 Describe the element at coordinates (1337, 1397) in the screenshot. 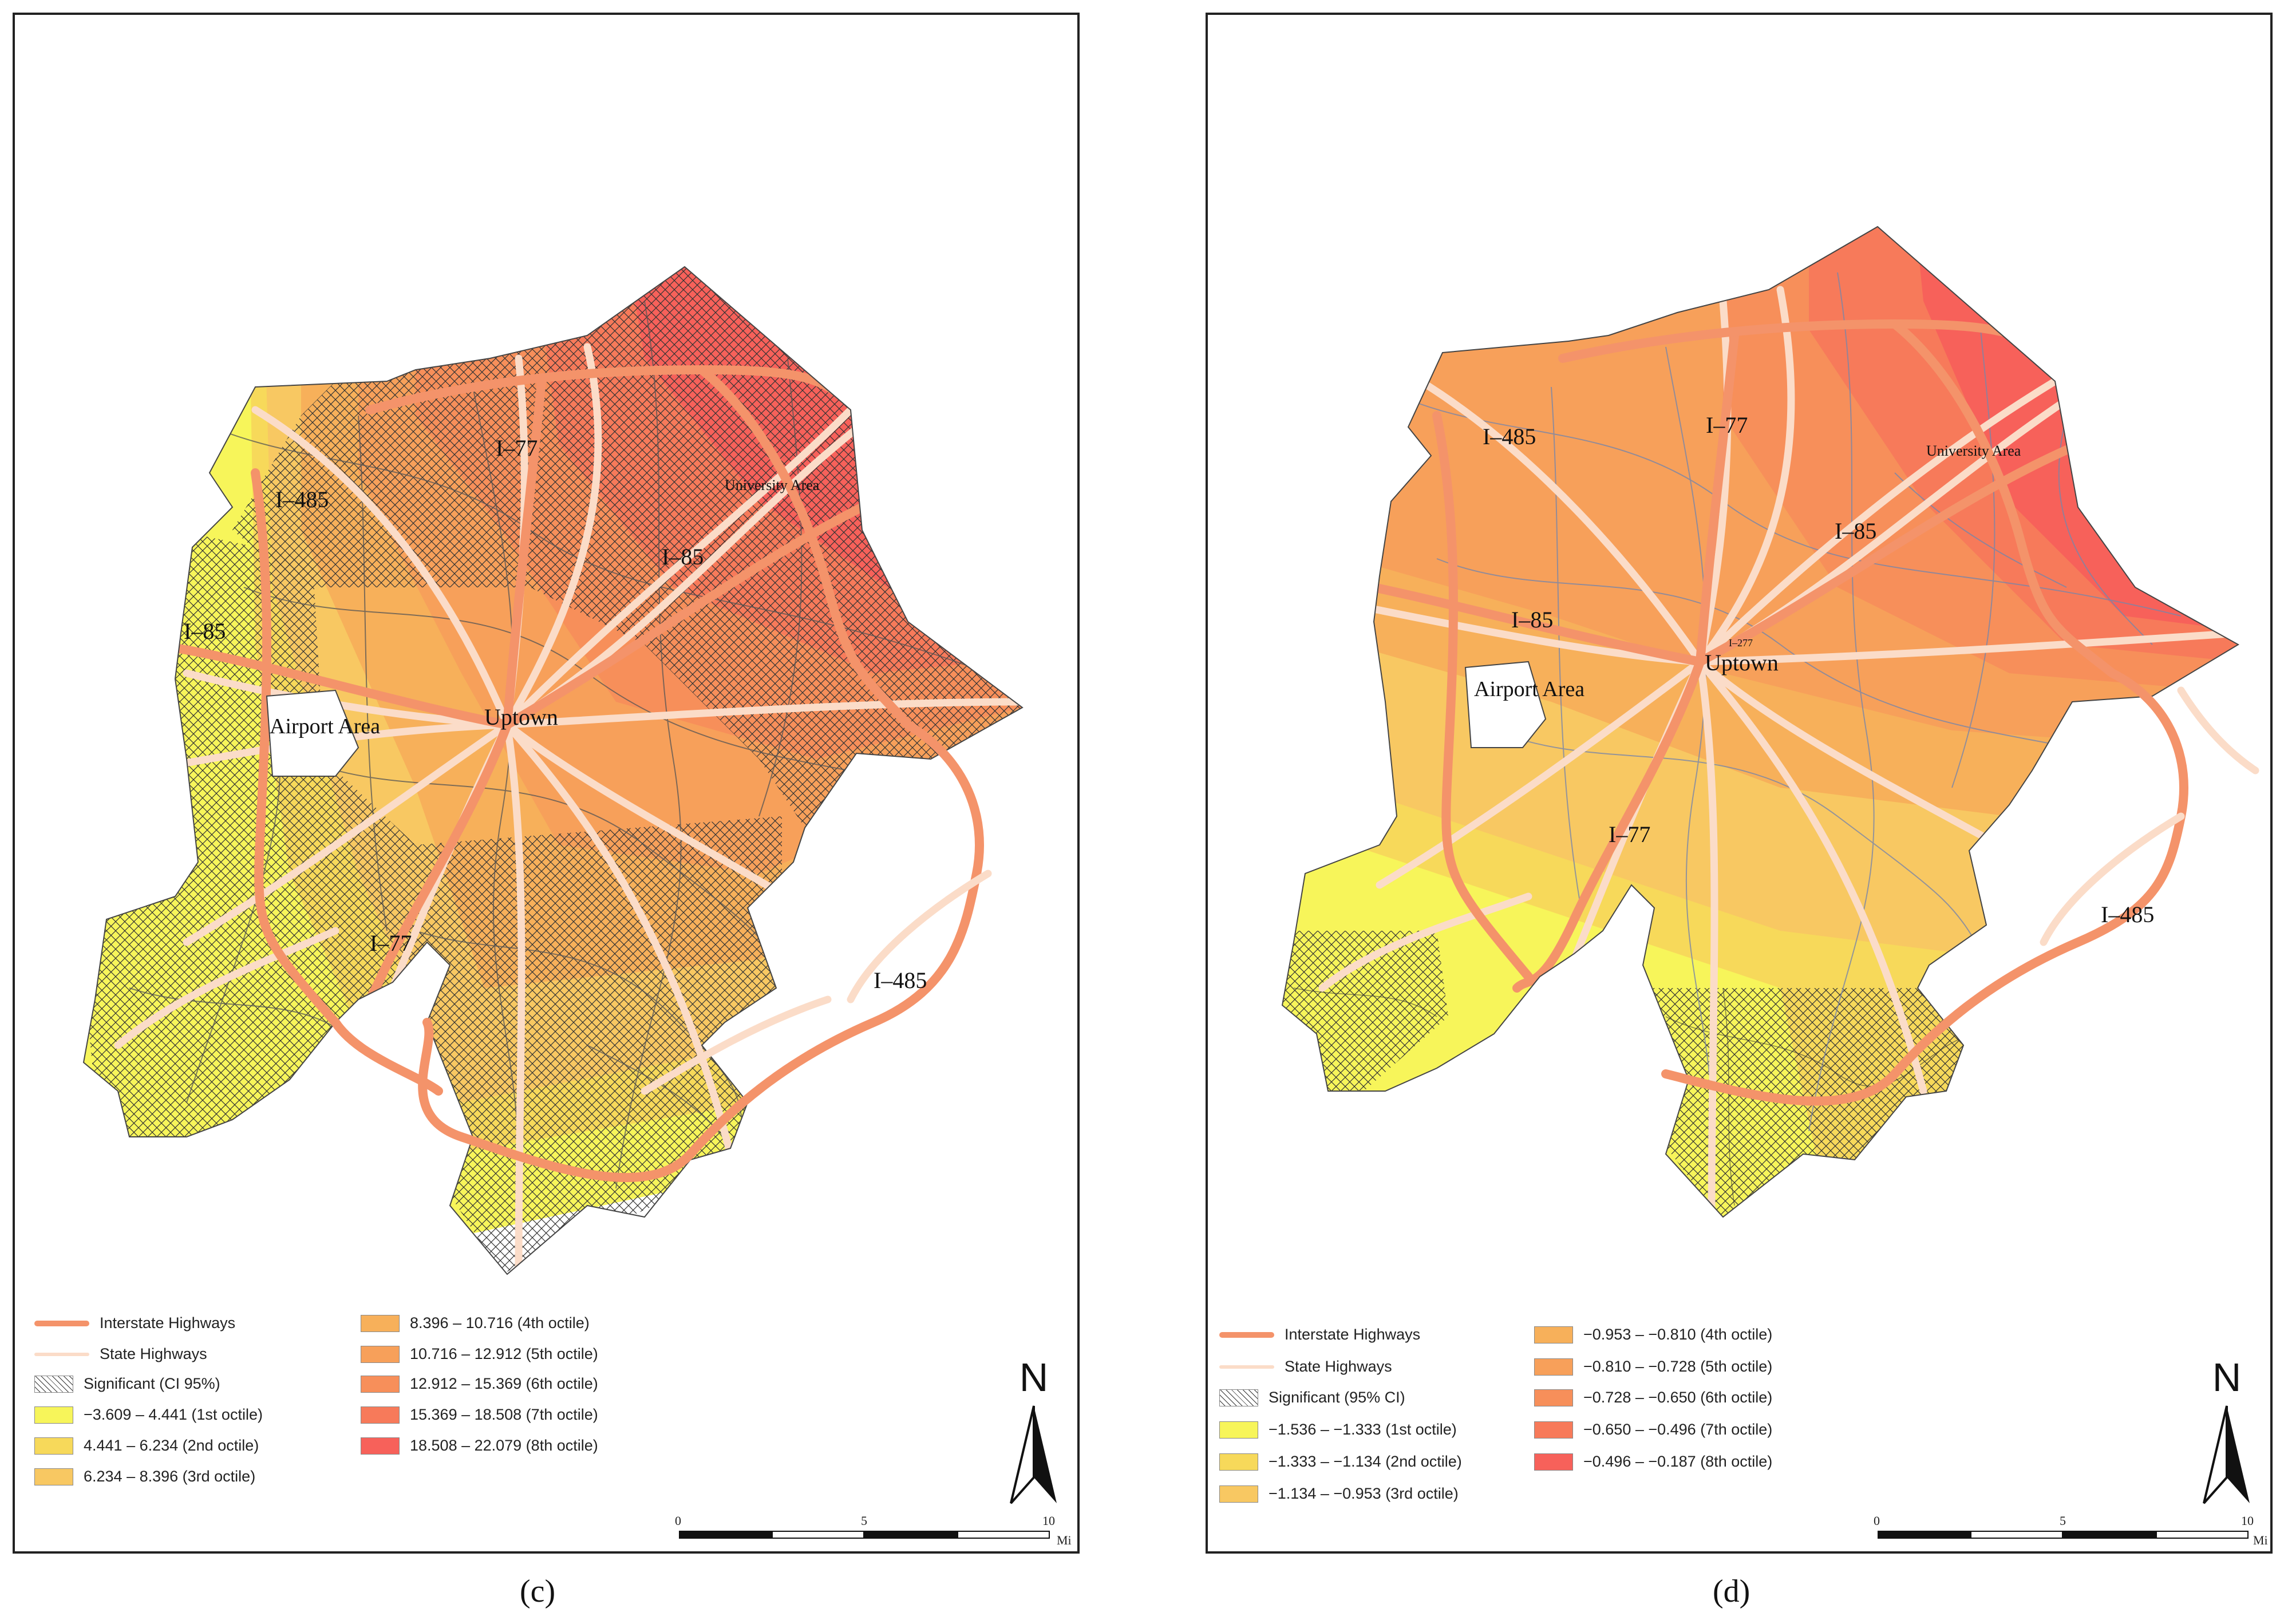

I see `legend-significant: Significant (95% CI)` at that location.